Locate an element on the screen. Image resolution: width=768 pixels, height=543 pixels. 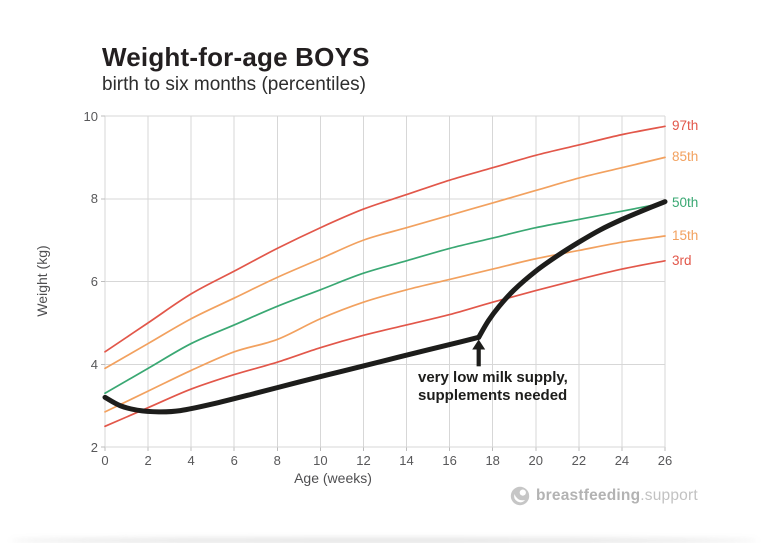
percentile-label-3rd: 3rd is located at coordinates (682, 260).